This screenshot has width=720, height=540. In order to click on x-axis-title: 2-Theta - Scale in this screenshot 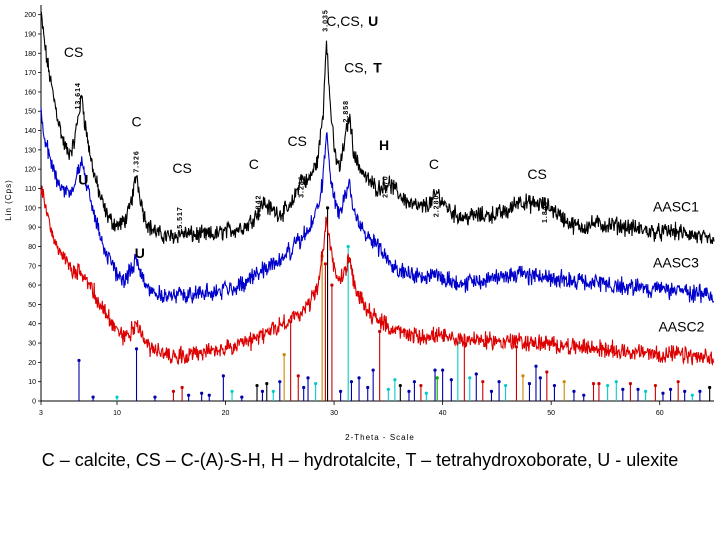, I will do `click(380, 437)`.